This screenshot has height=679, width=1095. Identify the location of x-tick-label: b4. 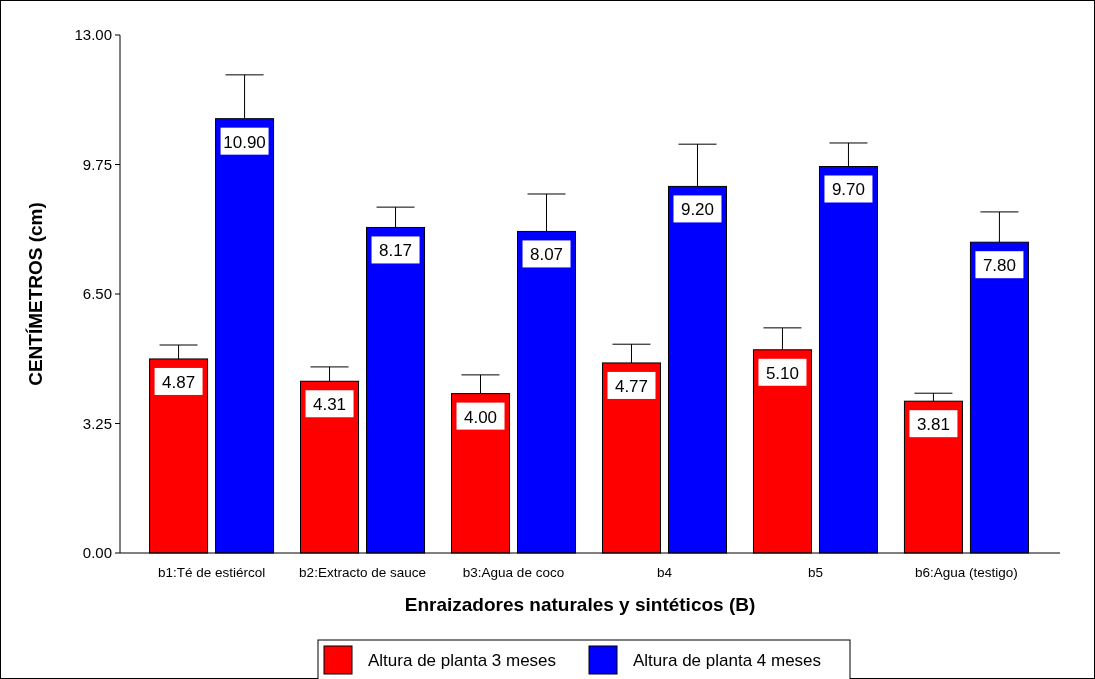
(664, 572).